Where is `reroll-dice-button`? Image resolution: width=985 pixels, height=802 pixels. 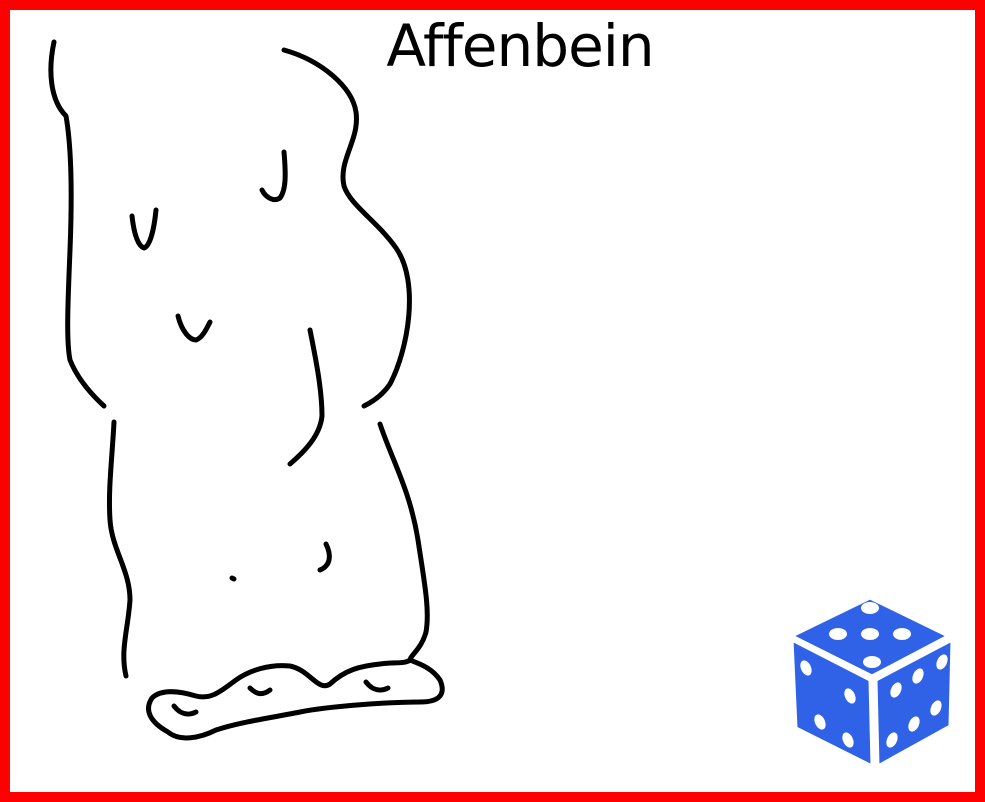
reroll-dice-button is located at coordinates (872, 681).